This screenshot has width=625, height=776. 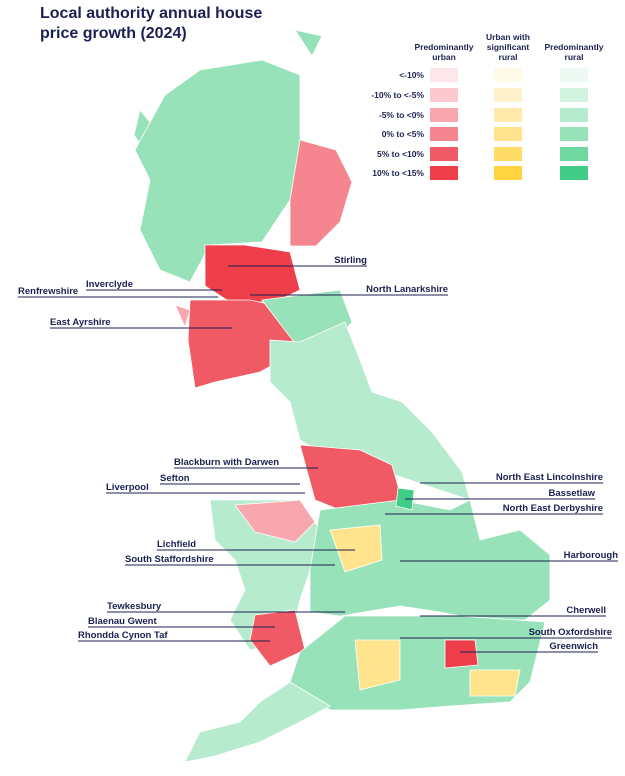 What do you see at coordinates (350, 260) in the screenshot?
I see `area-label: Stirling` at bounding box center [350, 260].